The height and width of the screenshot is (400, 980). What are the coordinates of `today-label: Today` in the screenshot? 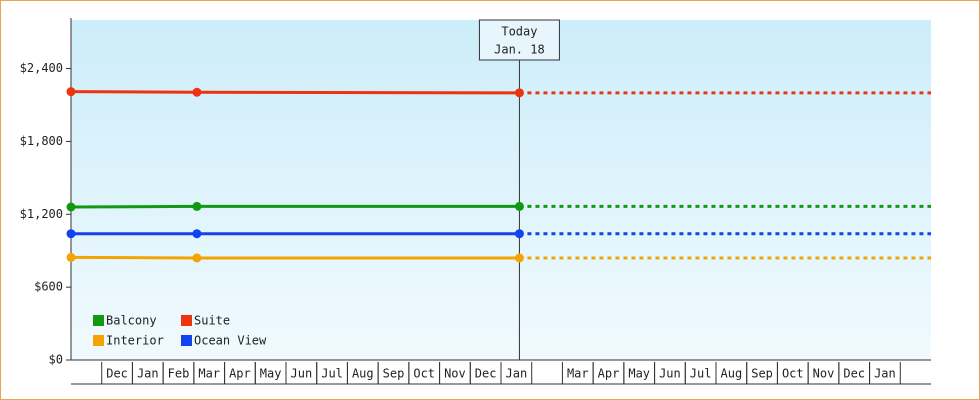 It's located at (519, 32).